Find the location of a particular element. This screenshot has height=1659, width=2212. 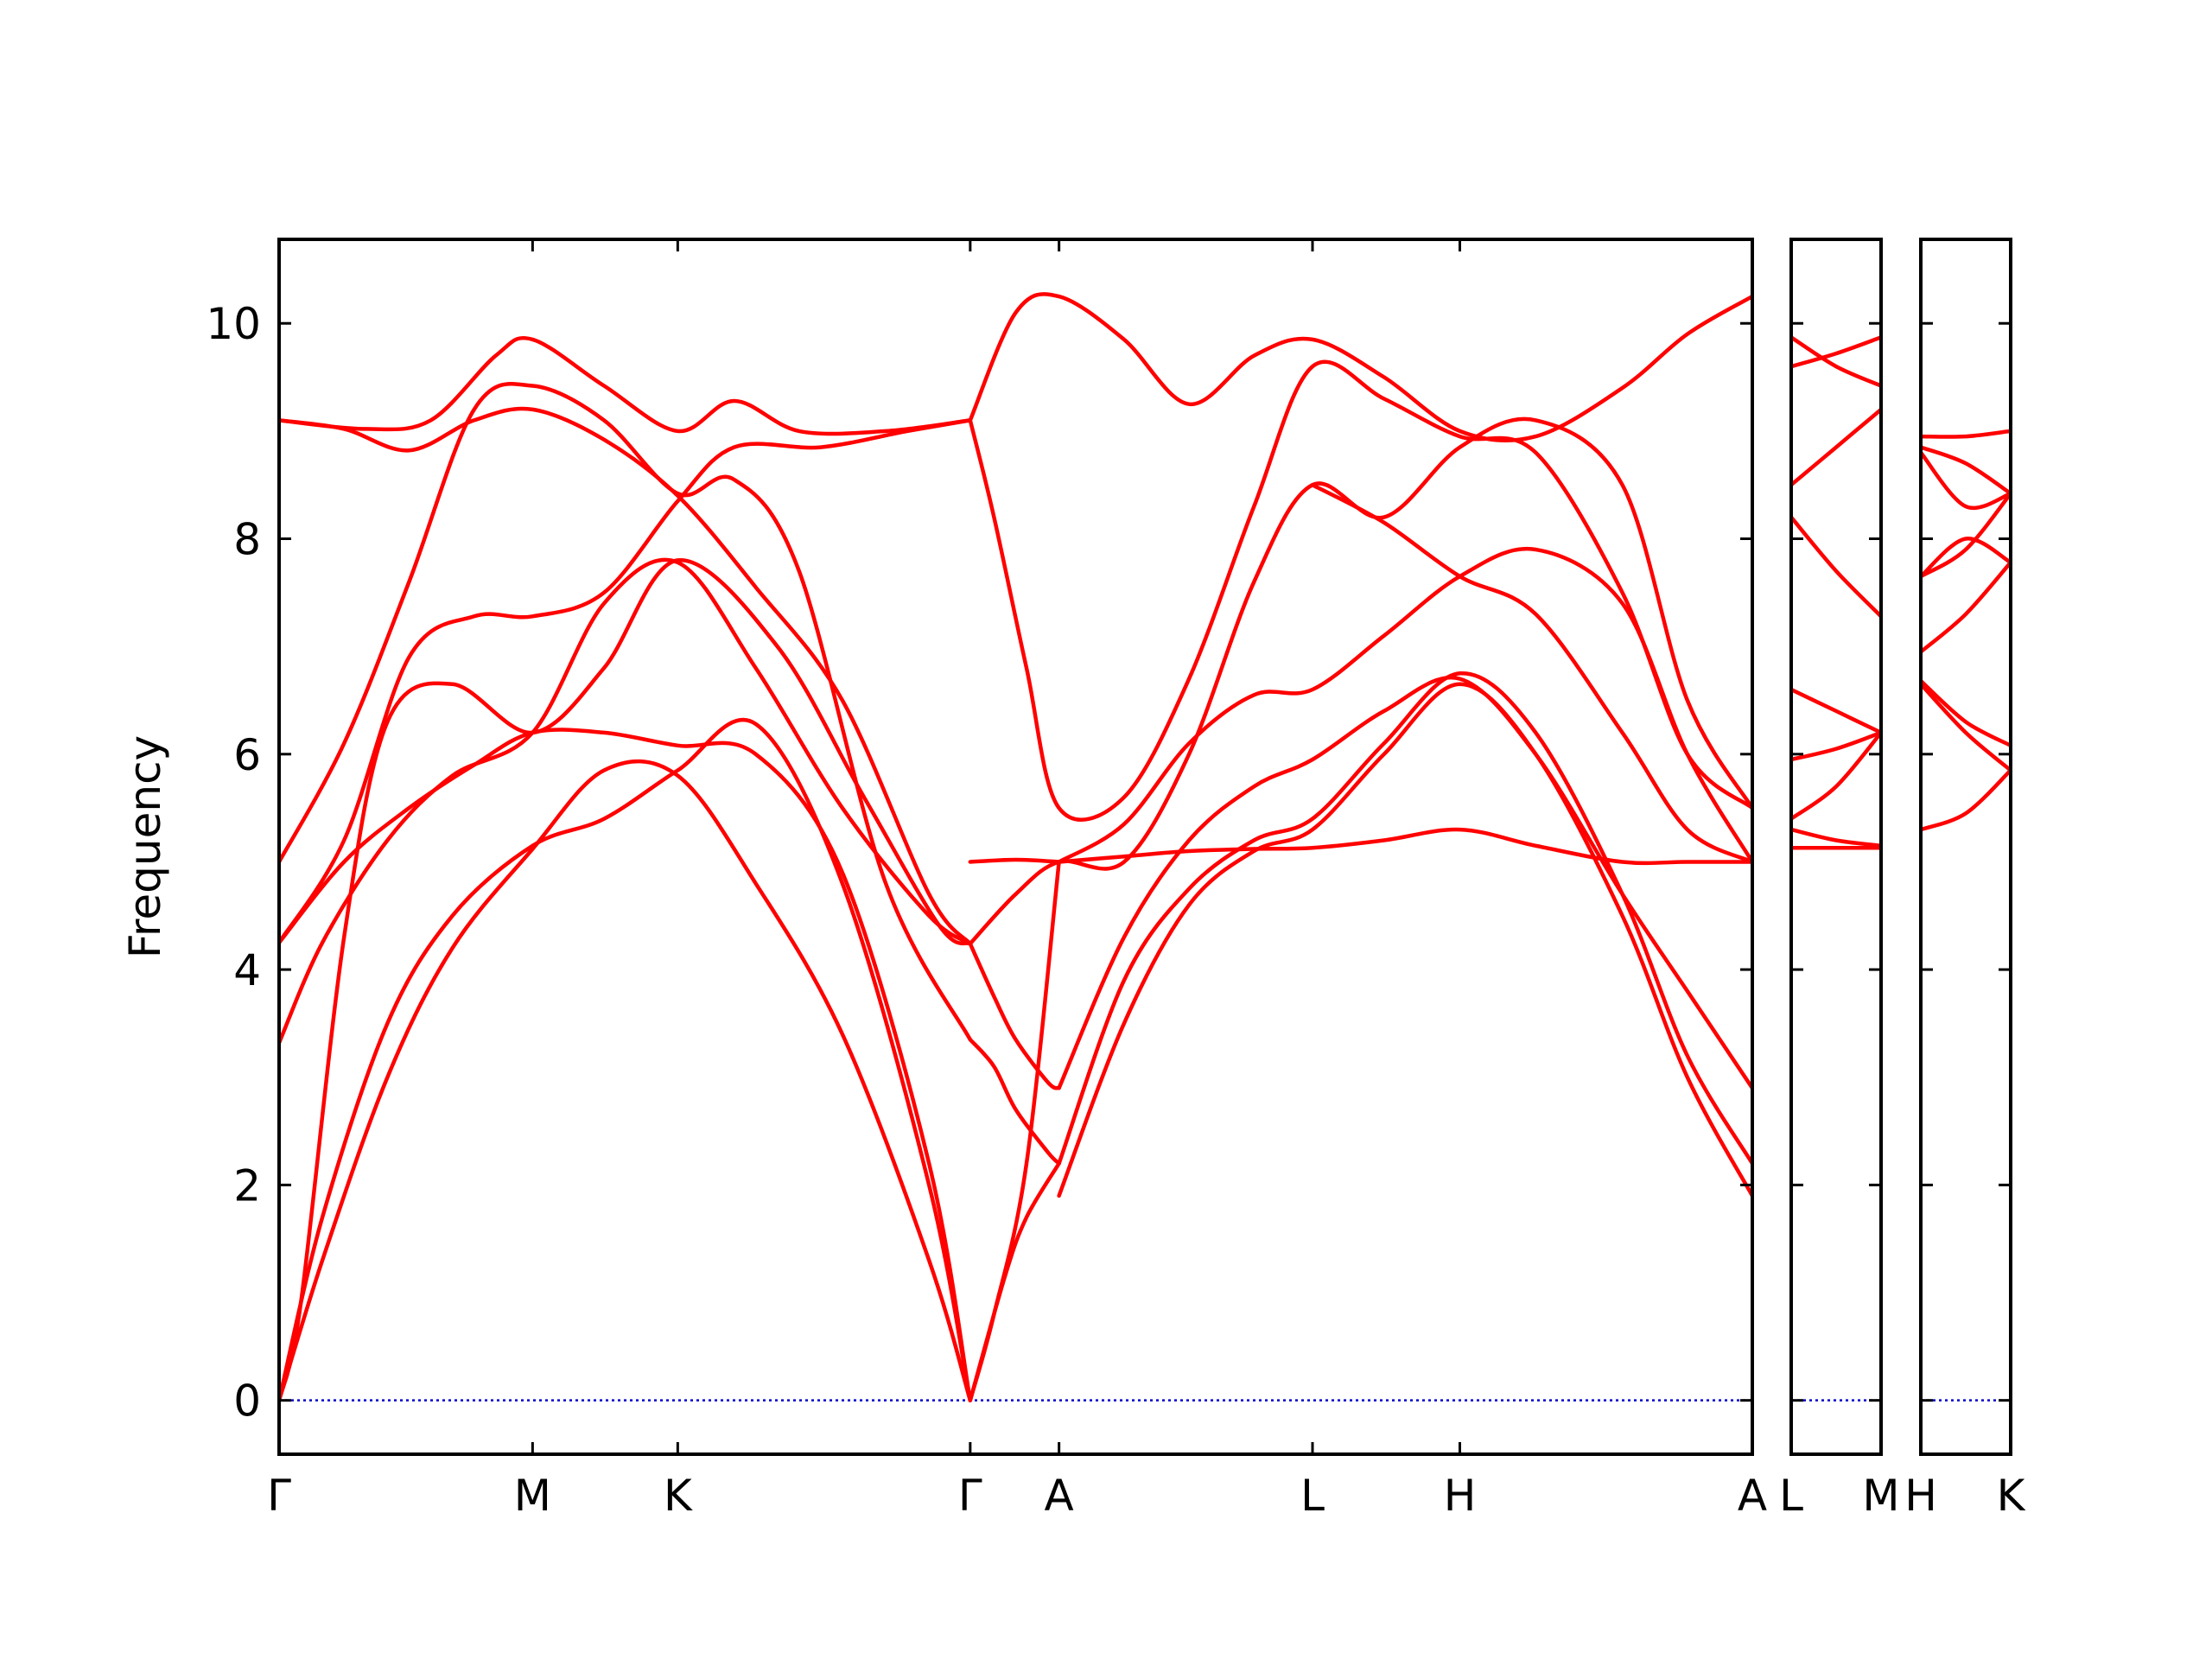

y-tick-label: 6 is located at coordinates (247, 755).